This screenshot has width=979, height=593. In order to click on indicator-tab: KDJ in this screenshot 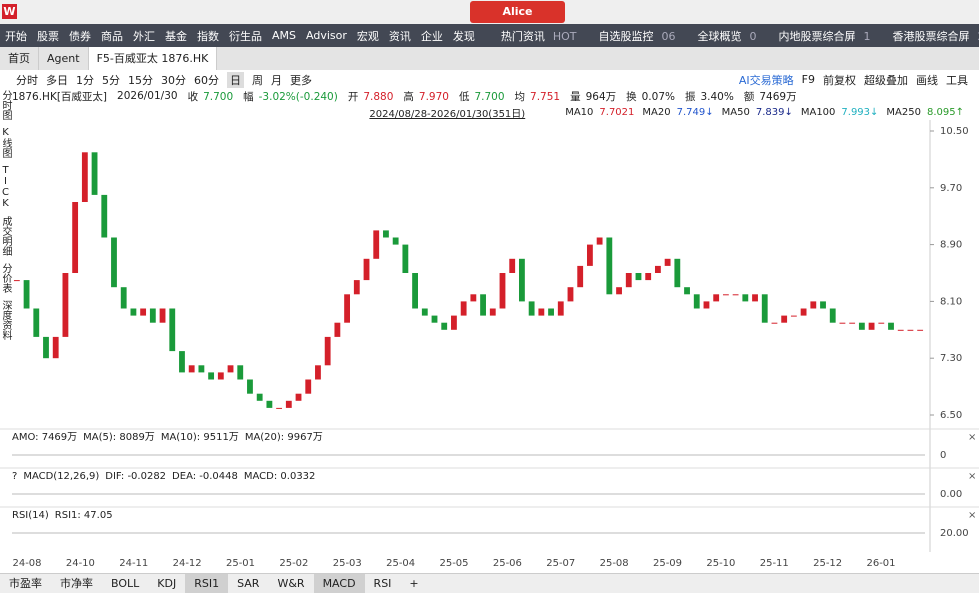, I will do `click(167, 583)`.